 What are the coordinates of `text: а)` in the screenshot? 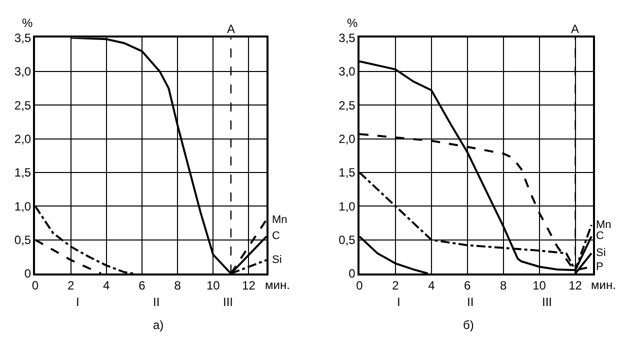 It's located at (158, 325).